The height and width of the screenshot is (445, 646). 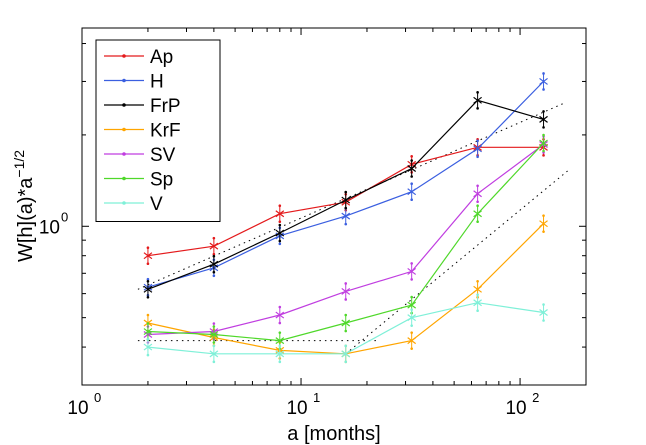 What do you see at coordinates (138, 57) in the screenshot?
I see `legend-item-Ap: Ap` at bounding box center [138, 57].